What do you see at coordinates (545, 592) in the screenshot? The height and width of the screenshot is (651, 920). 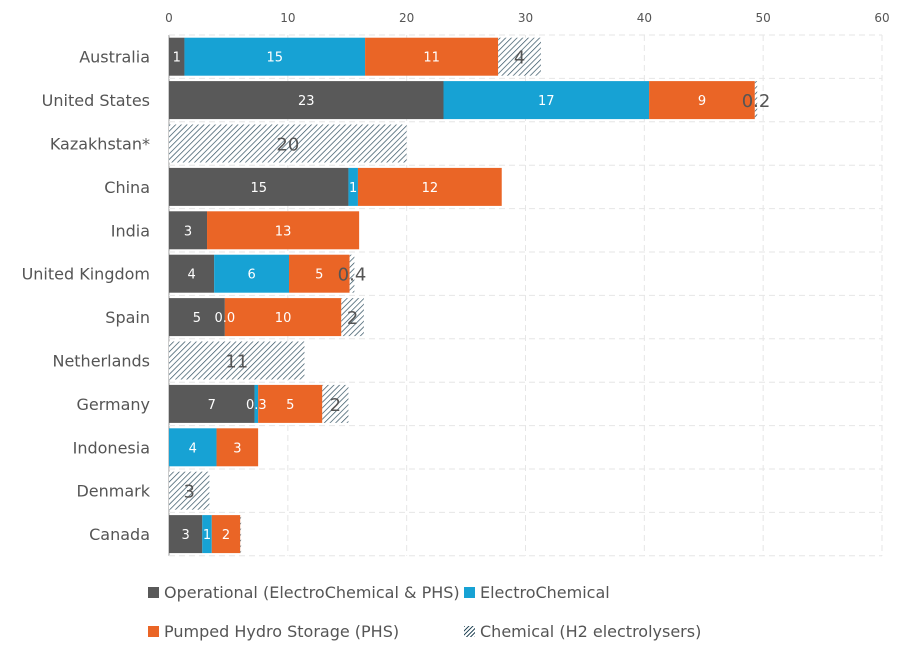 I see `legend-label: ElectroChemical` at bounding box center [545, 592].